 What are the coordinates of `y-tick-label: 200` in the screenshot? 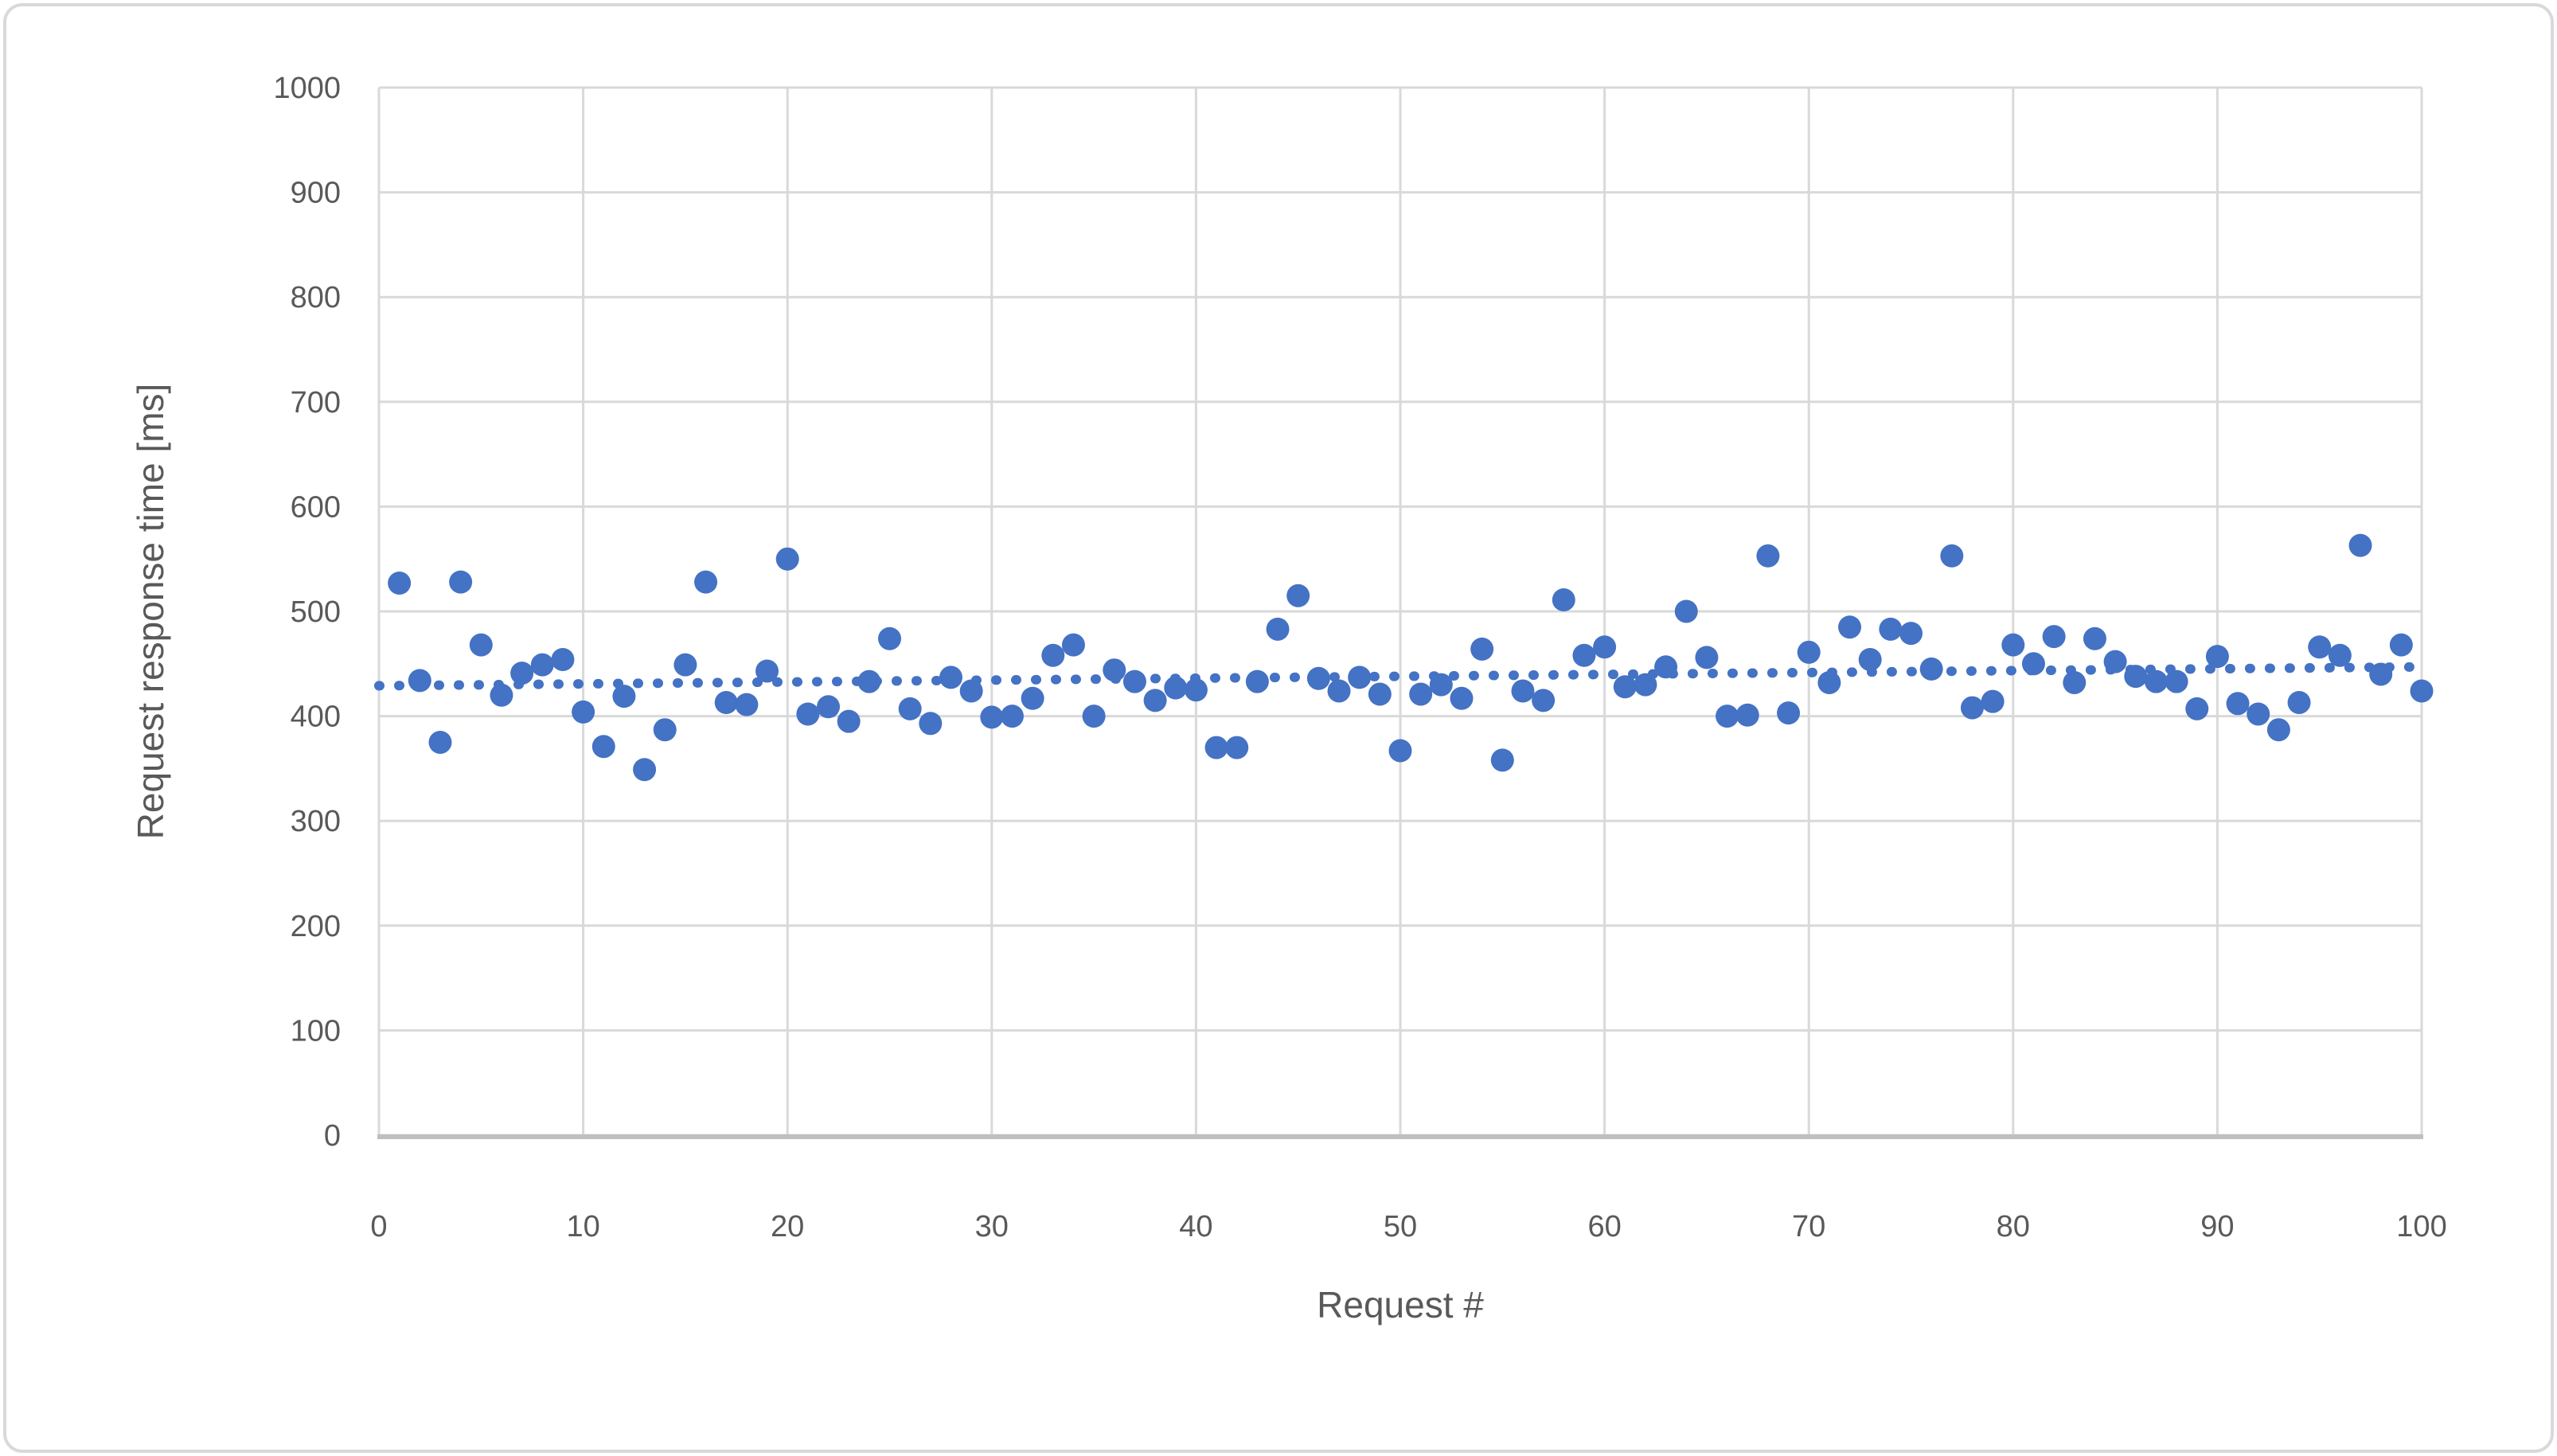 It's located at (316, 926).